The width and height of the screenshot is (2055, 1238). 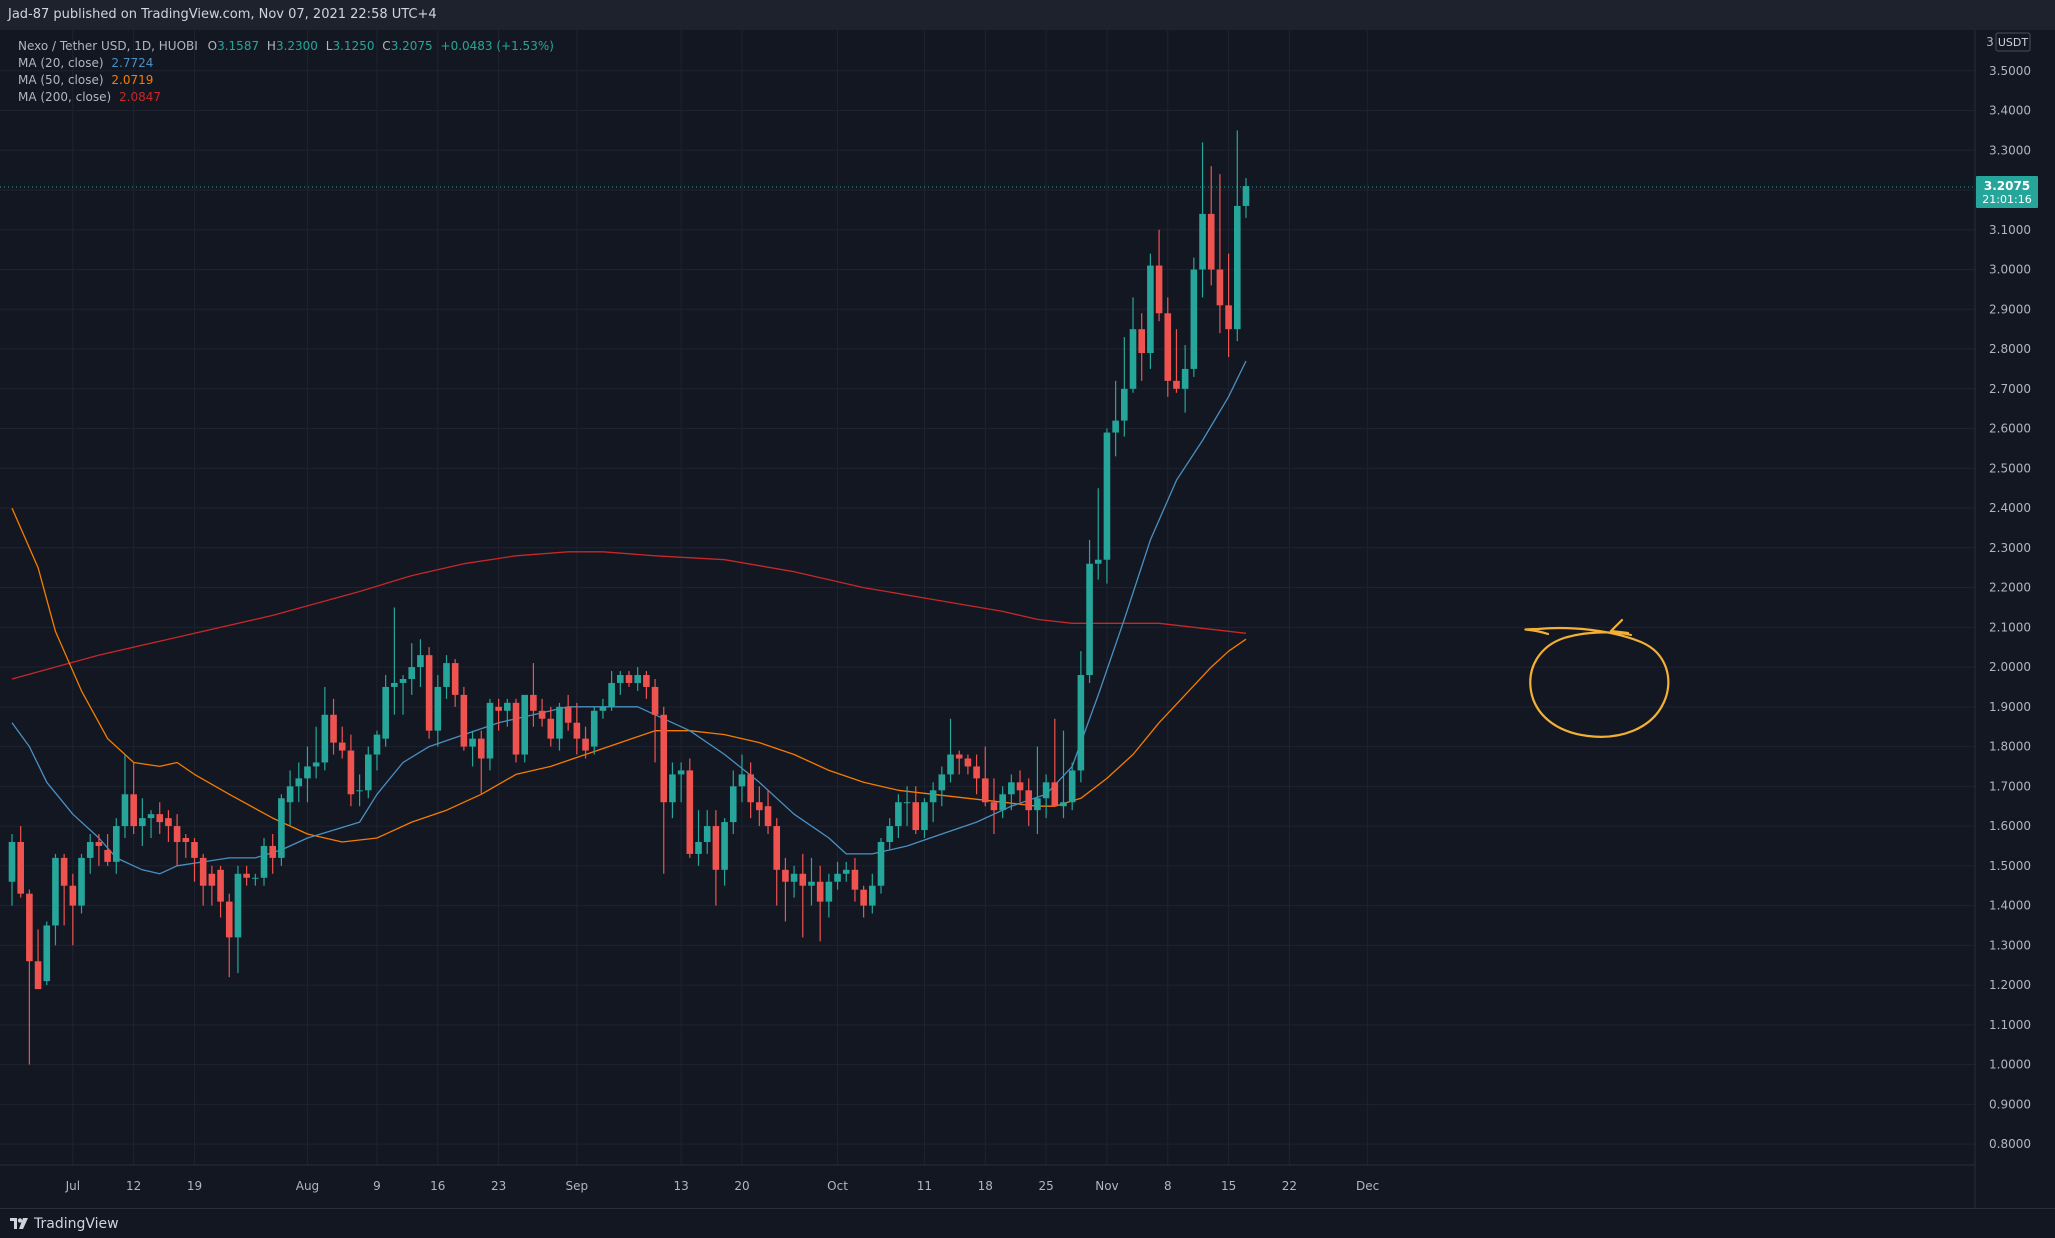 I want to click on price-tick-label: 1.2000, so click(x=2010, y=985).